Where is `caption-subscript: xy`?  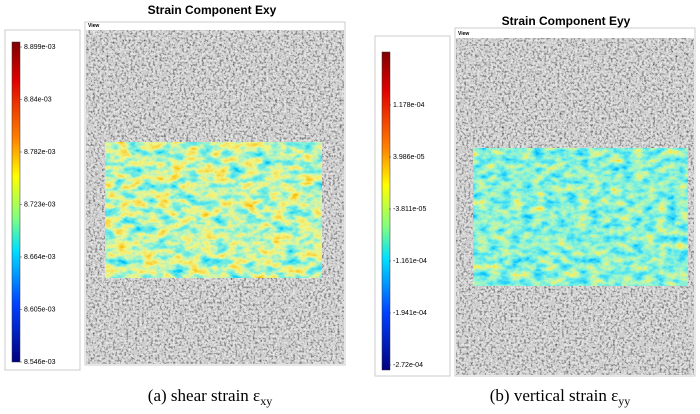 caption-subscript: xy is located at coordinates (266, 401).